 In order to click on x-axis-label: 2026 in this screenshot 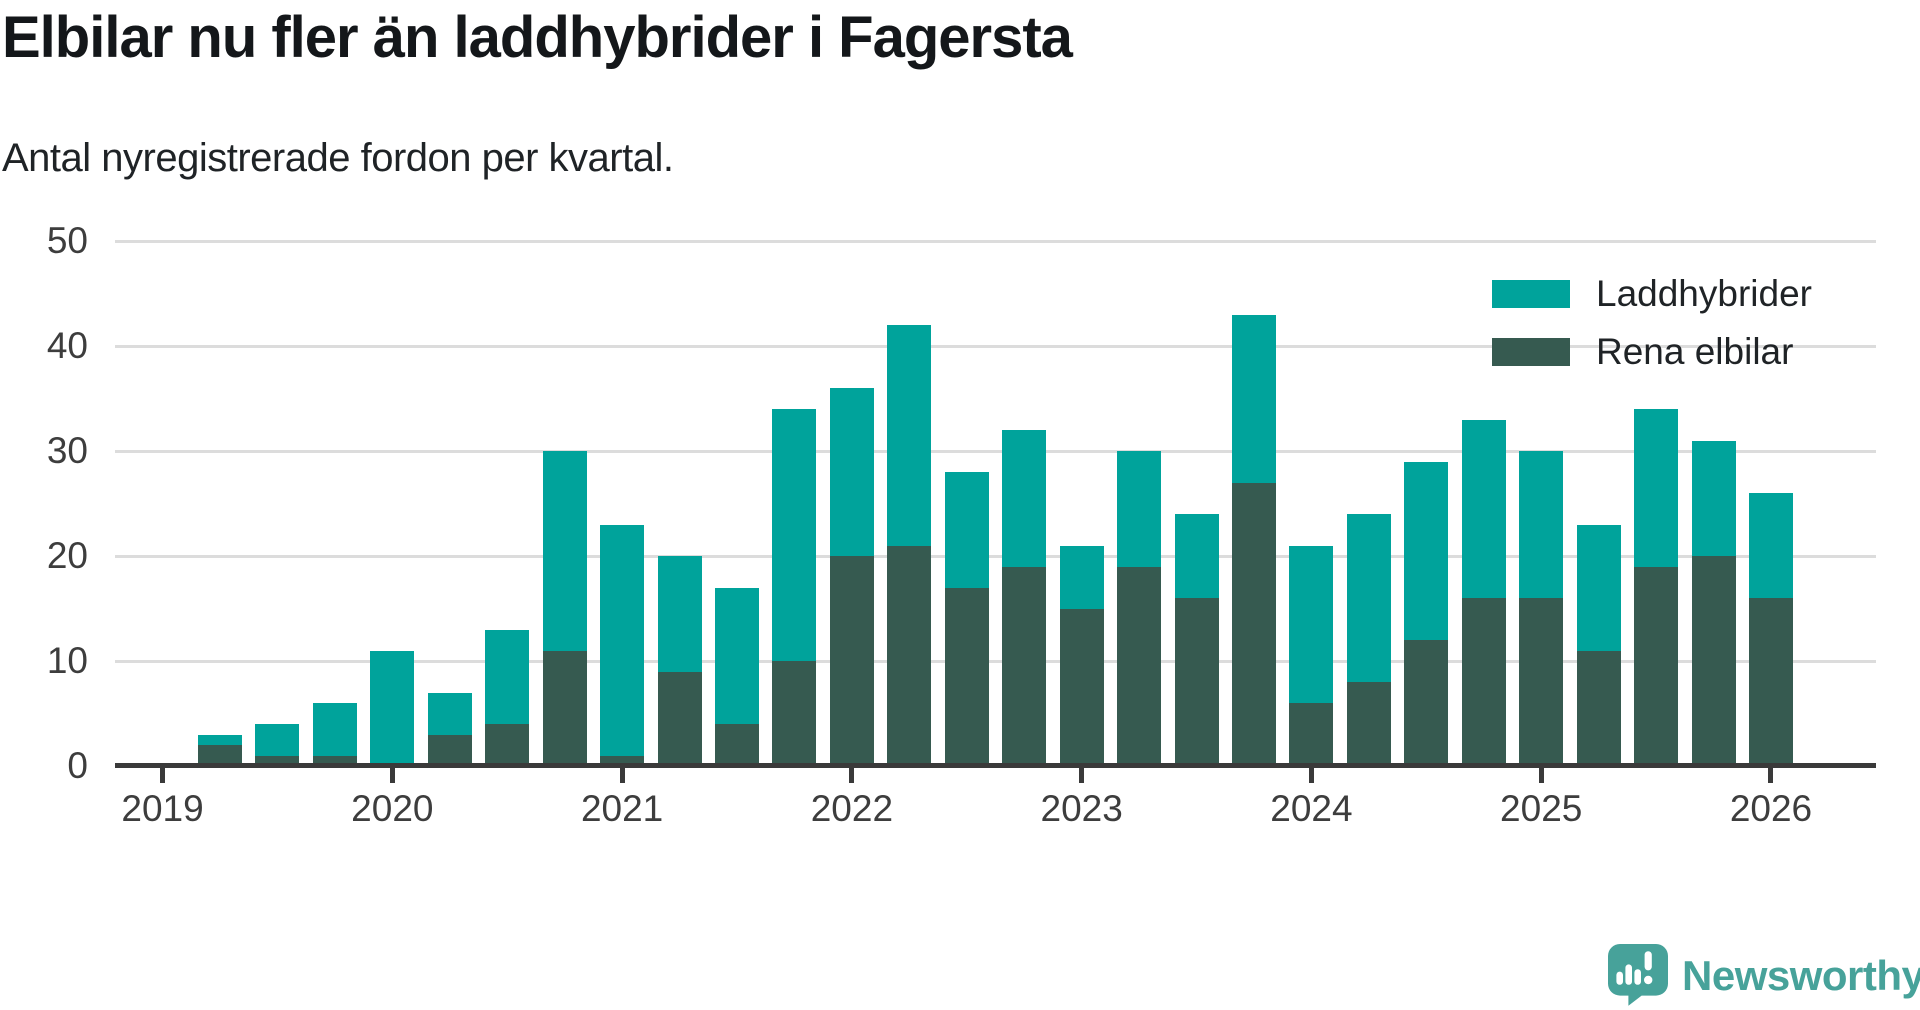, I will do `click(1771, 808)`.